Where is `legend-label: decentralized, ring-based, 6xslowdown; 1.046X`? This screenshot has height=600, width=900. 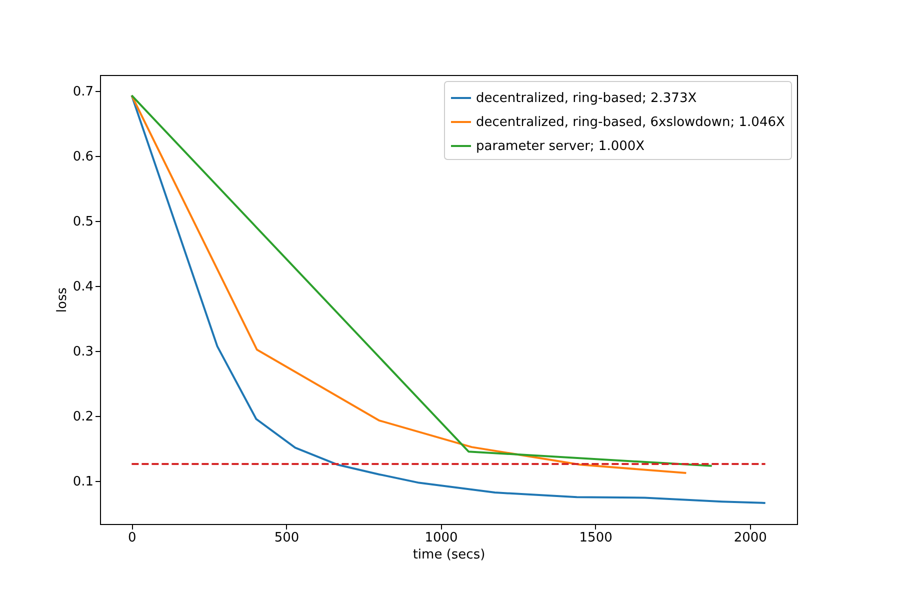 legend-label: decentralized, ring-based, 6xslowdown; 1.046X is located at coordinates (630, 122).